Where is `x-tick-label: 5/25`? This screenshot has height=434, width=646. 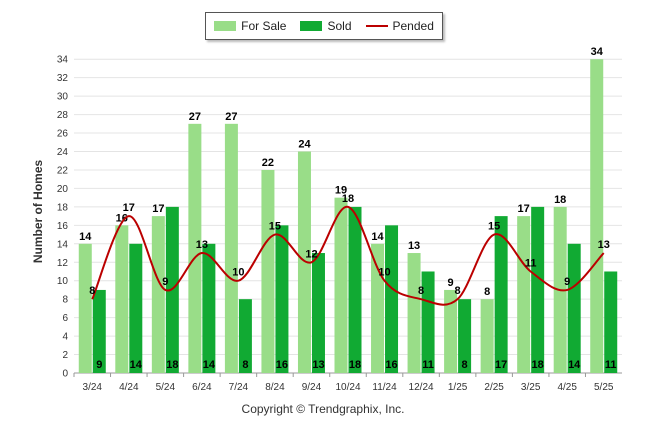
x-tick-label: 5/25 is located at coordinates (604, 387).